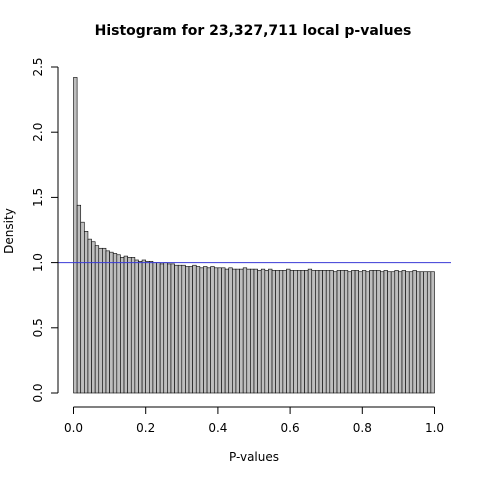 The height and width of the screenshot is (480, 480). Describe the element at coordinates (217, 428) in the screenshot. I see `x-tick-label: 0.4` at that location.